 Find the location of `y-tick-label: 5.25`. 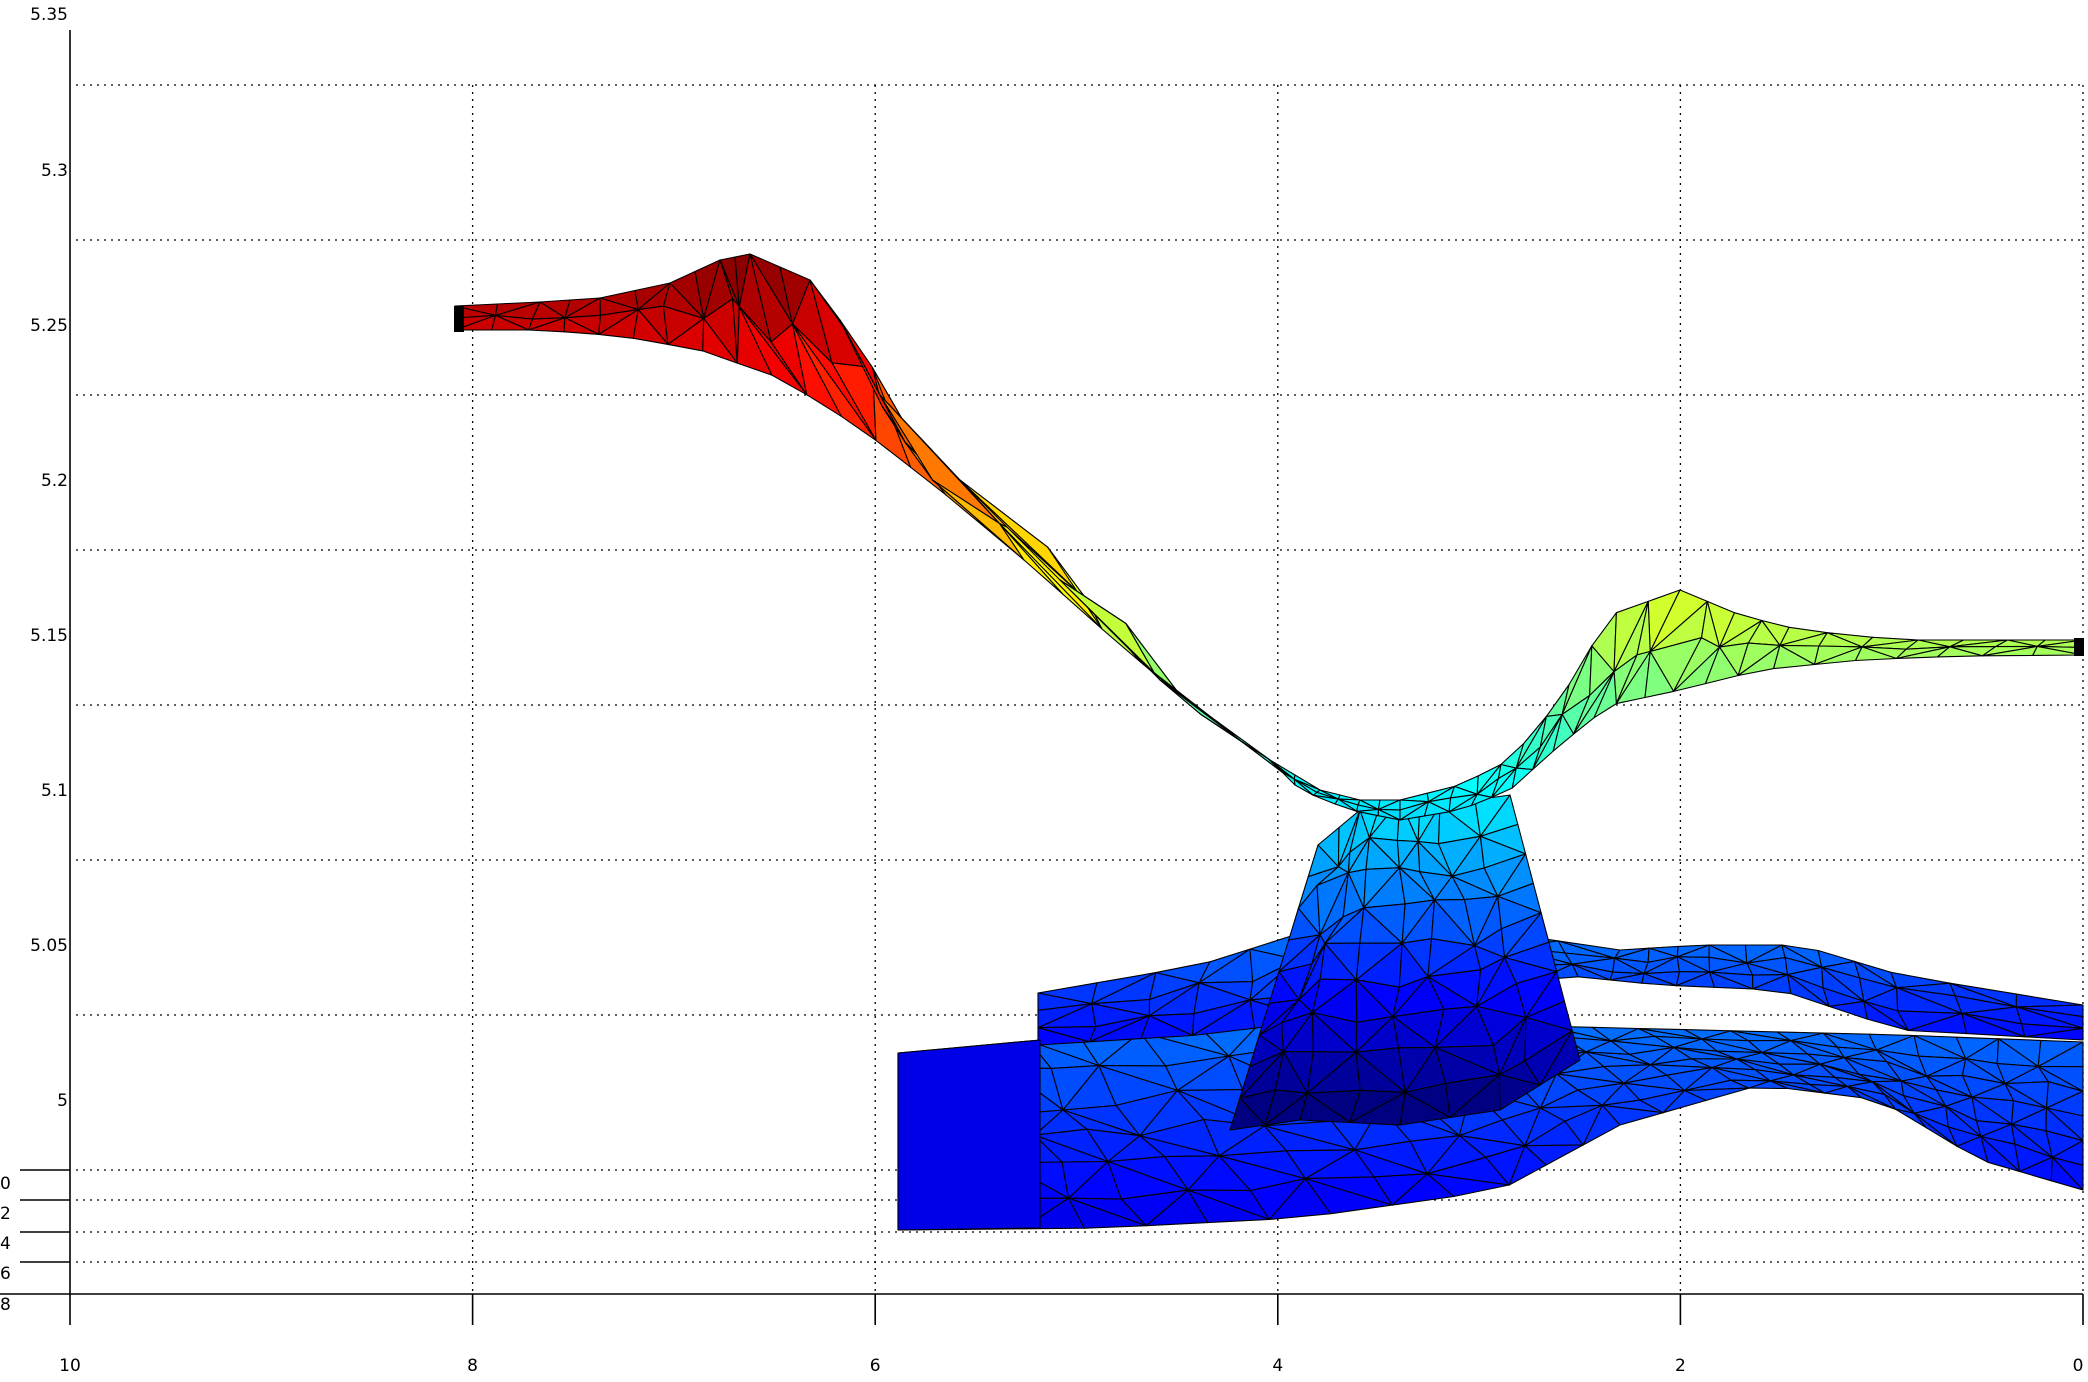

y-tick-label: 5.25 is located at coordinates (49, 326).